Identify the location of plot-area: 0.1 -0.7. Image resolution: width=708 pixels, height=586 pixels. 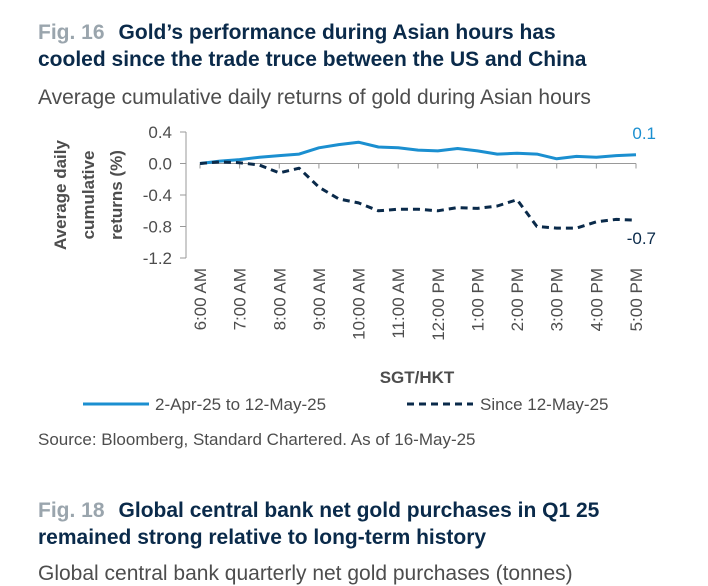
(427, 186).